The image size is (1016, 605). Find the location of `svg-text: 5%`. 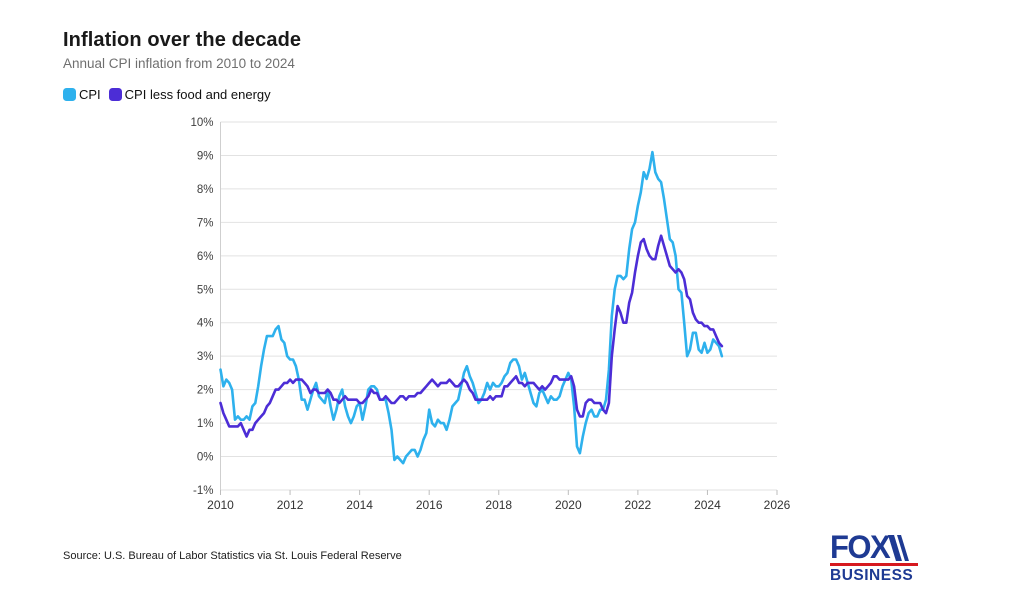

svg-text: 5% is located at coordinates (205, 290).